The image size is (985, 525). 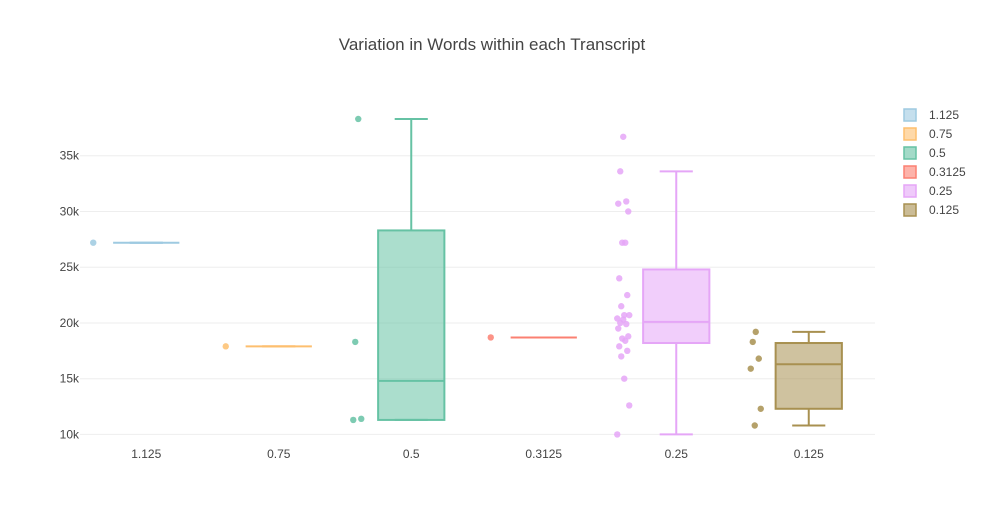 What do you see at coordinates (928, 191) in the screenshot?
I see `legend-item: 0.25` at bounding box center [928, 191].